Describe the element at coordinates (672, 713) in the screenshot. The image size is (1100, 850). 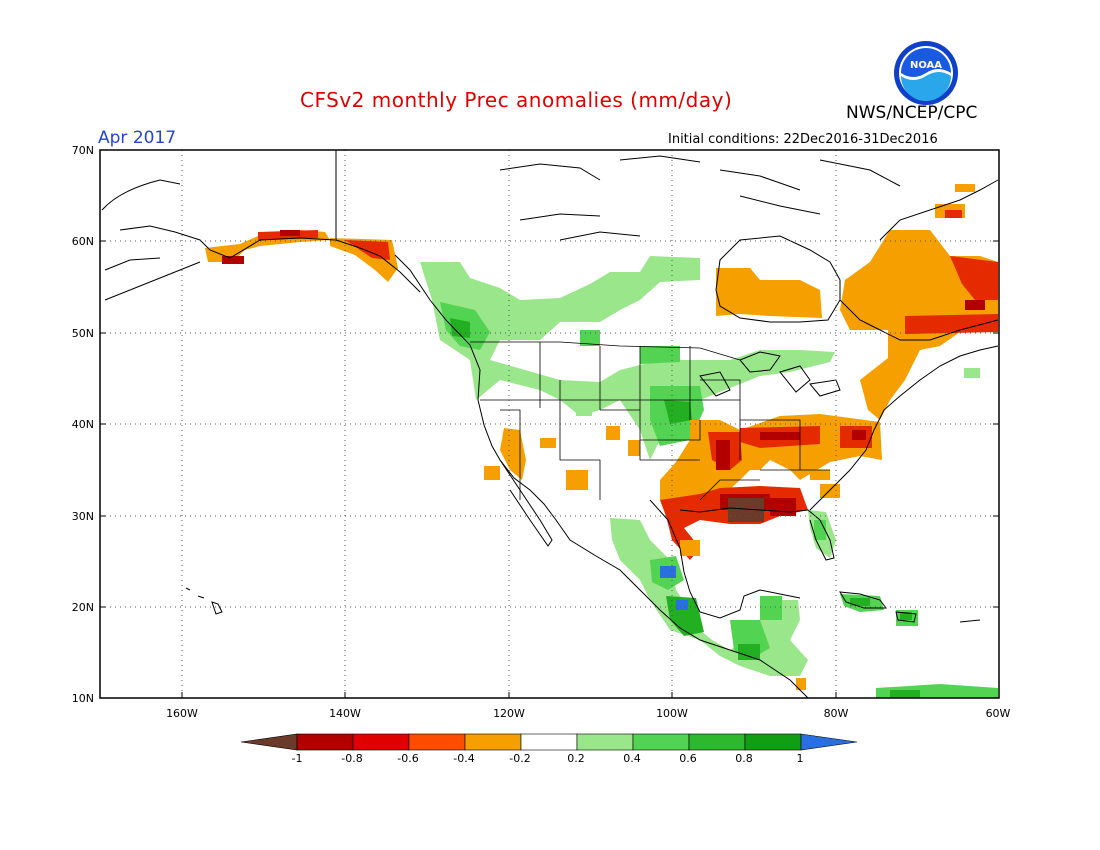
I see `lon-tick-label: 100W` at that location.